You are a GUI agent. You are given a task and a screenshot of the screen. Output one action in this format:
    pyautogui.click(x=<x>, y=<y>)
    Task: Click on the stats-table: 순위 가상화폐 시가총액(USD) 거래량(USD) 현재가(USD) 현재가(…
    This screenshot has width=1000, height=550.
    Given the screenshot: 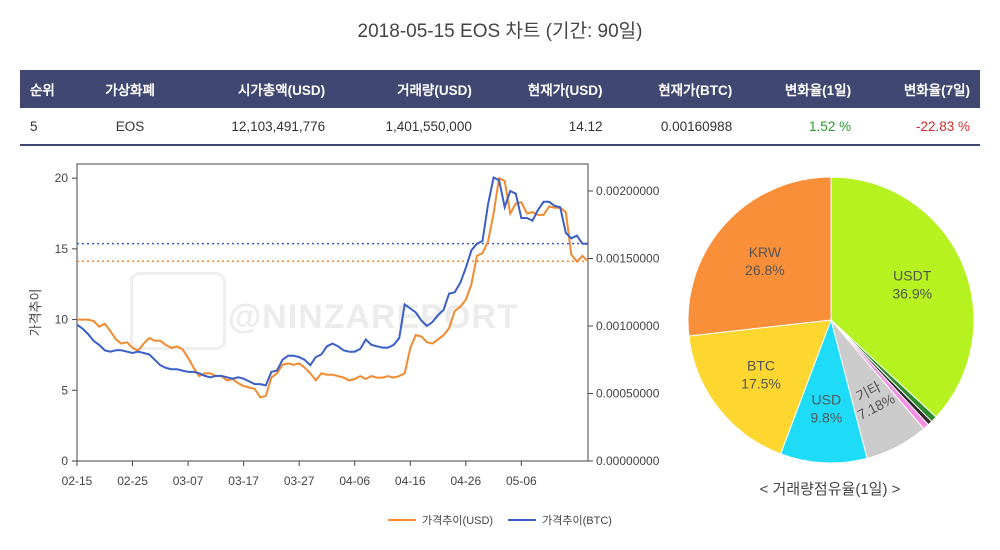 What is the action you would take?
    pyautogui.click(x=500, y=108)
    